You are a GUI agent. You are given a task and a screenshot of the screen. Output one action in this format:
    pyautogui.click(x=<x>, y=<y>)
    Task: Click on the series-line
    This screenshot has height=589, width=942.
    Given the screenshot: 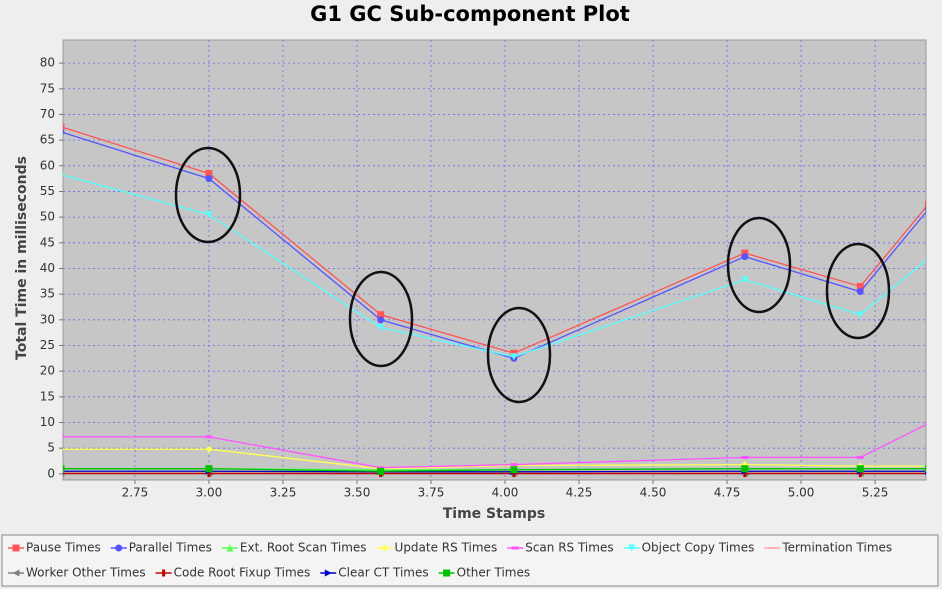 What is the action you would take?
    pyautogui.click(x=494, y=471)
    